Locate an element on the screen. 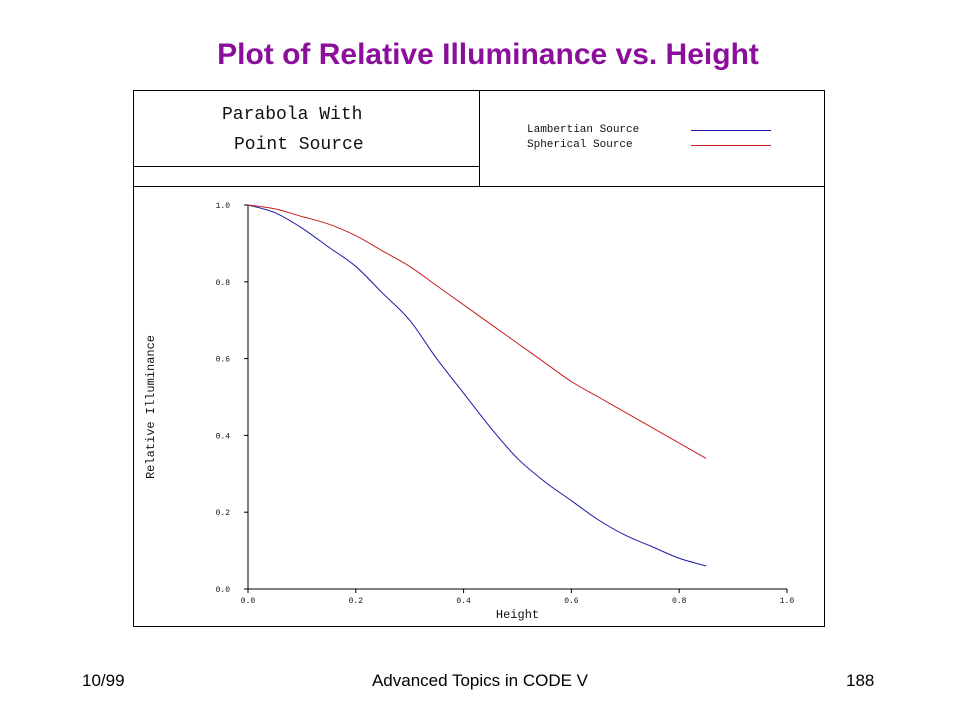 This screenshot has width=960, height=720. chart-title-line-2: Point Source is located at coordinates (299, 145).